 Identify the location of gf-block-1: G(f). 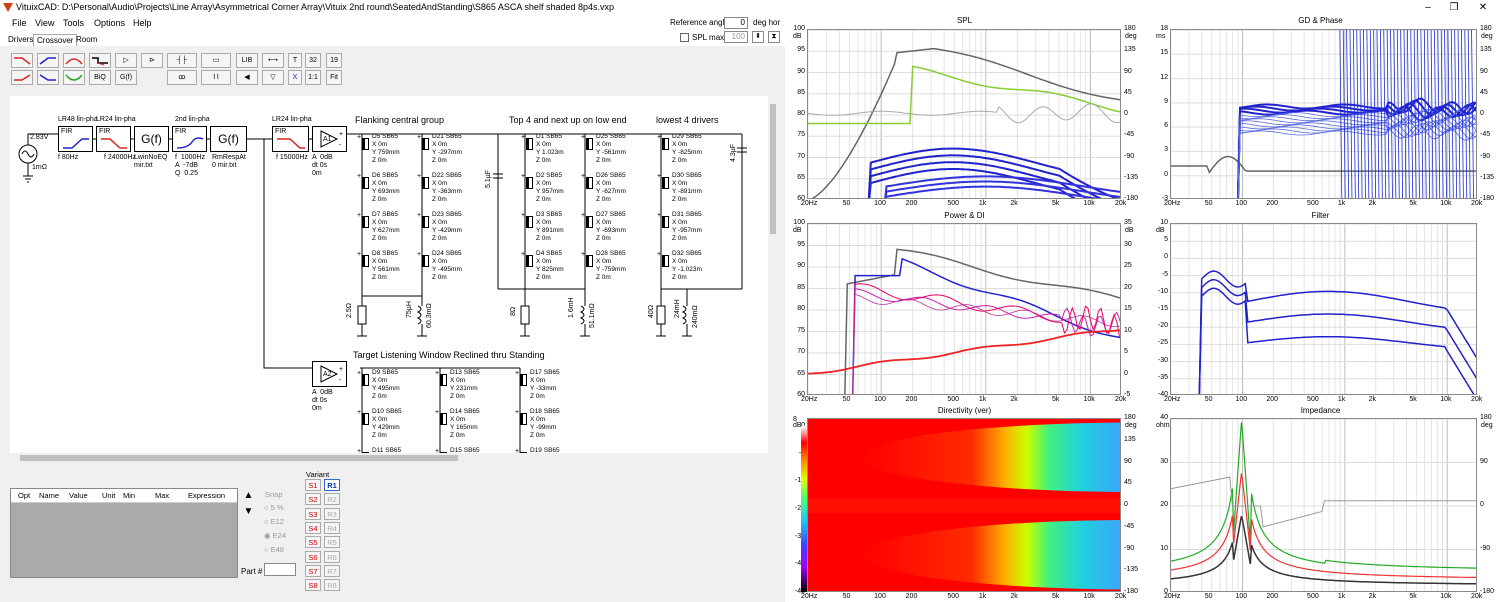
(151, 139).